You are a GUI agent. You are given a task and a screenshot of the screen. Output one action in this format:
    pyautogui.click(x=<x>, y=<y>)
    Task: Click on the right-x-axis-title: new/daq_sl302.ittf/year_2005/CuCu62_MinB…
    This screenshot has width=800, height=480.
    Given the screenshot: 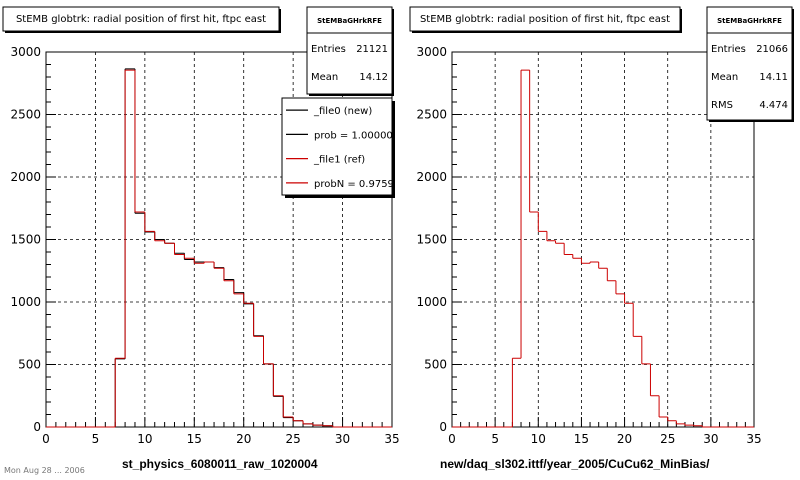 What is the action you would take?
    pyautogui.click(x=575, y=464)
    